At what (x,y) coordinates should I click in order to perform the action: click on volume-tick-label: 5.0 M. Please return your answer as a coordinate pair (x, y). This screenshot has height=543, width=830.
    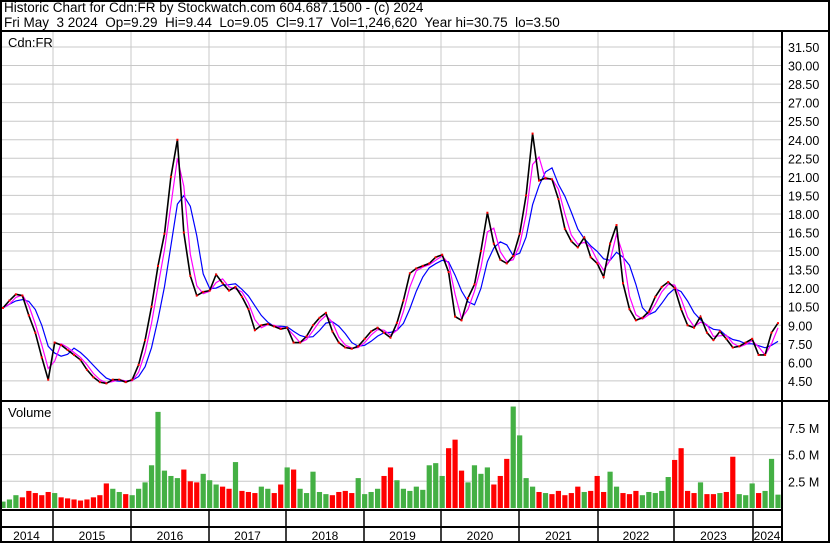
    Looking at the image, I should click on (803, 456).